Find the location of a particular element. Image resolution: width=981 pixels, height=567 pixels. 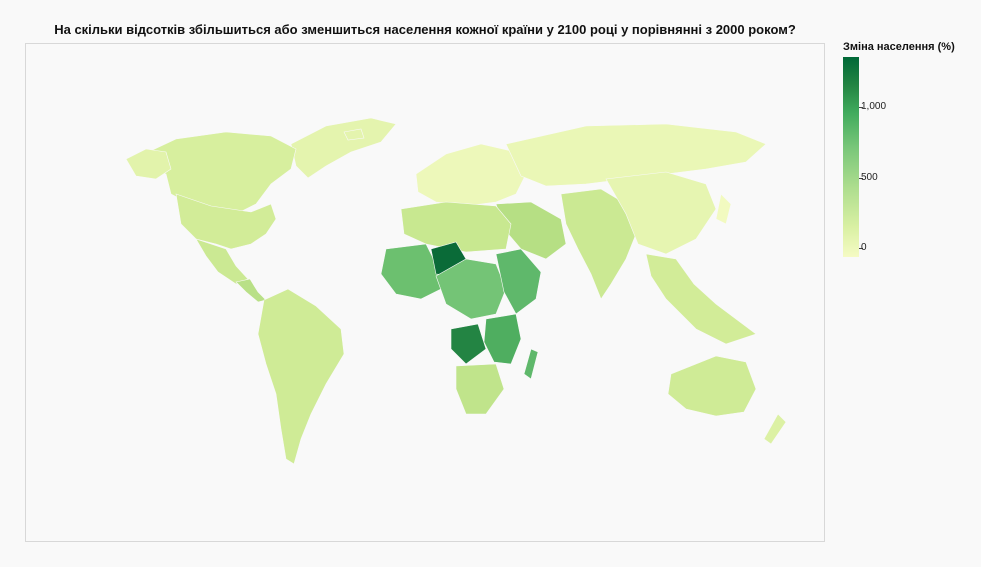

legend-tick-label-2: 0 is located at coordinates (864, 247).